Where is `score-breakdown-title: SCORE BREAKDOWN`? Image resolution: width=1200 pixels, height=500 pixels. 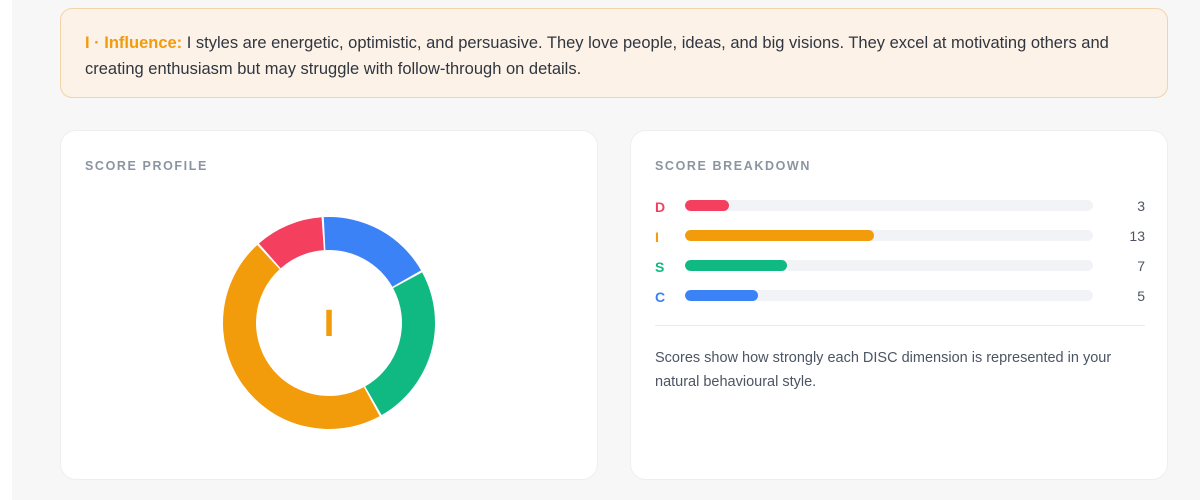
score-breakdown-title: SCORE BREAKDOWN is located at coordinates (733, 166).